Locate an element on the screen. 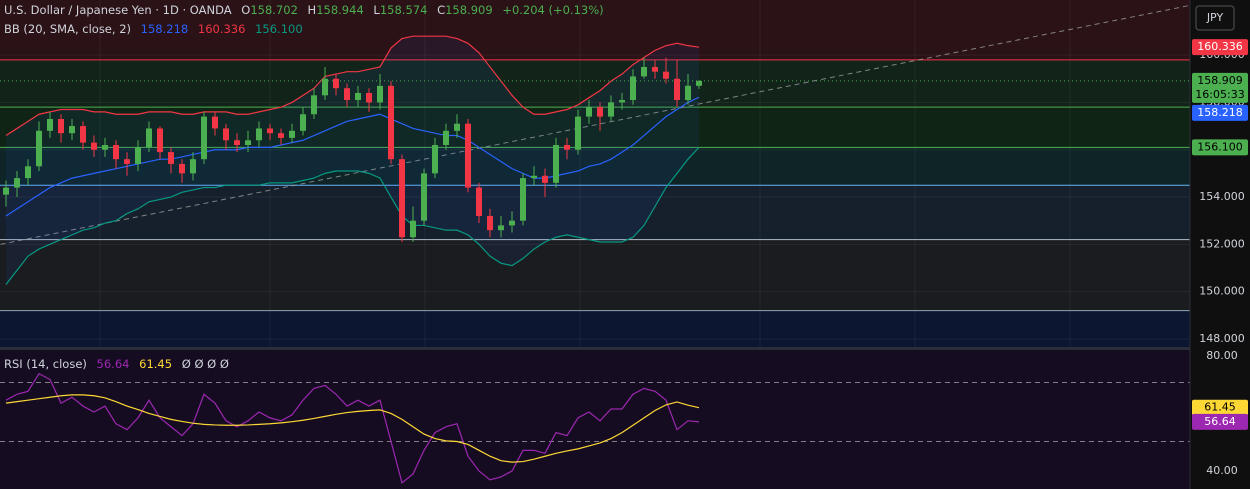 This screenshot has height=489, width=1250. rsi-tick-label: 40.00 is located at coordinates (1222, 470).